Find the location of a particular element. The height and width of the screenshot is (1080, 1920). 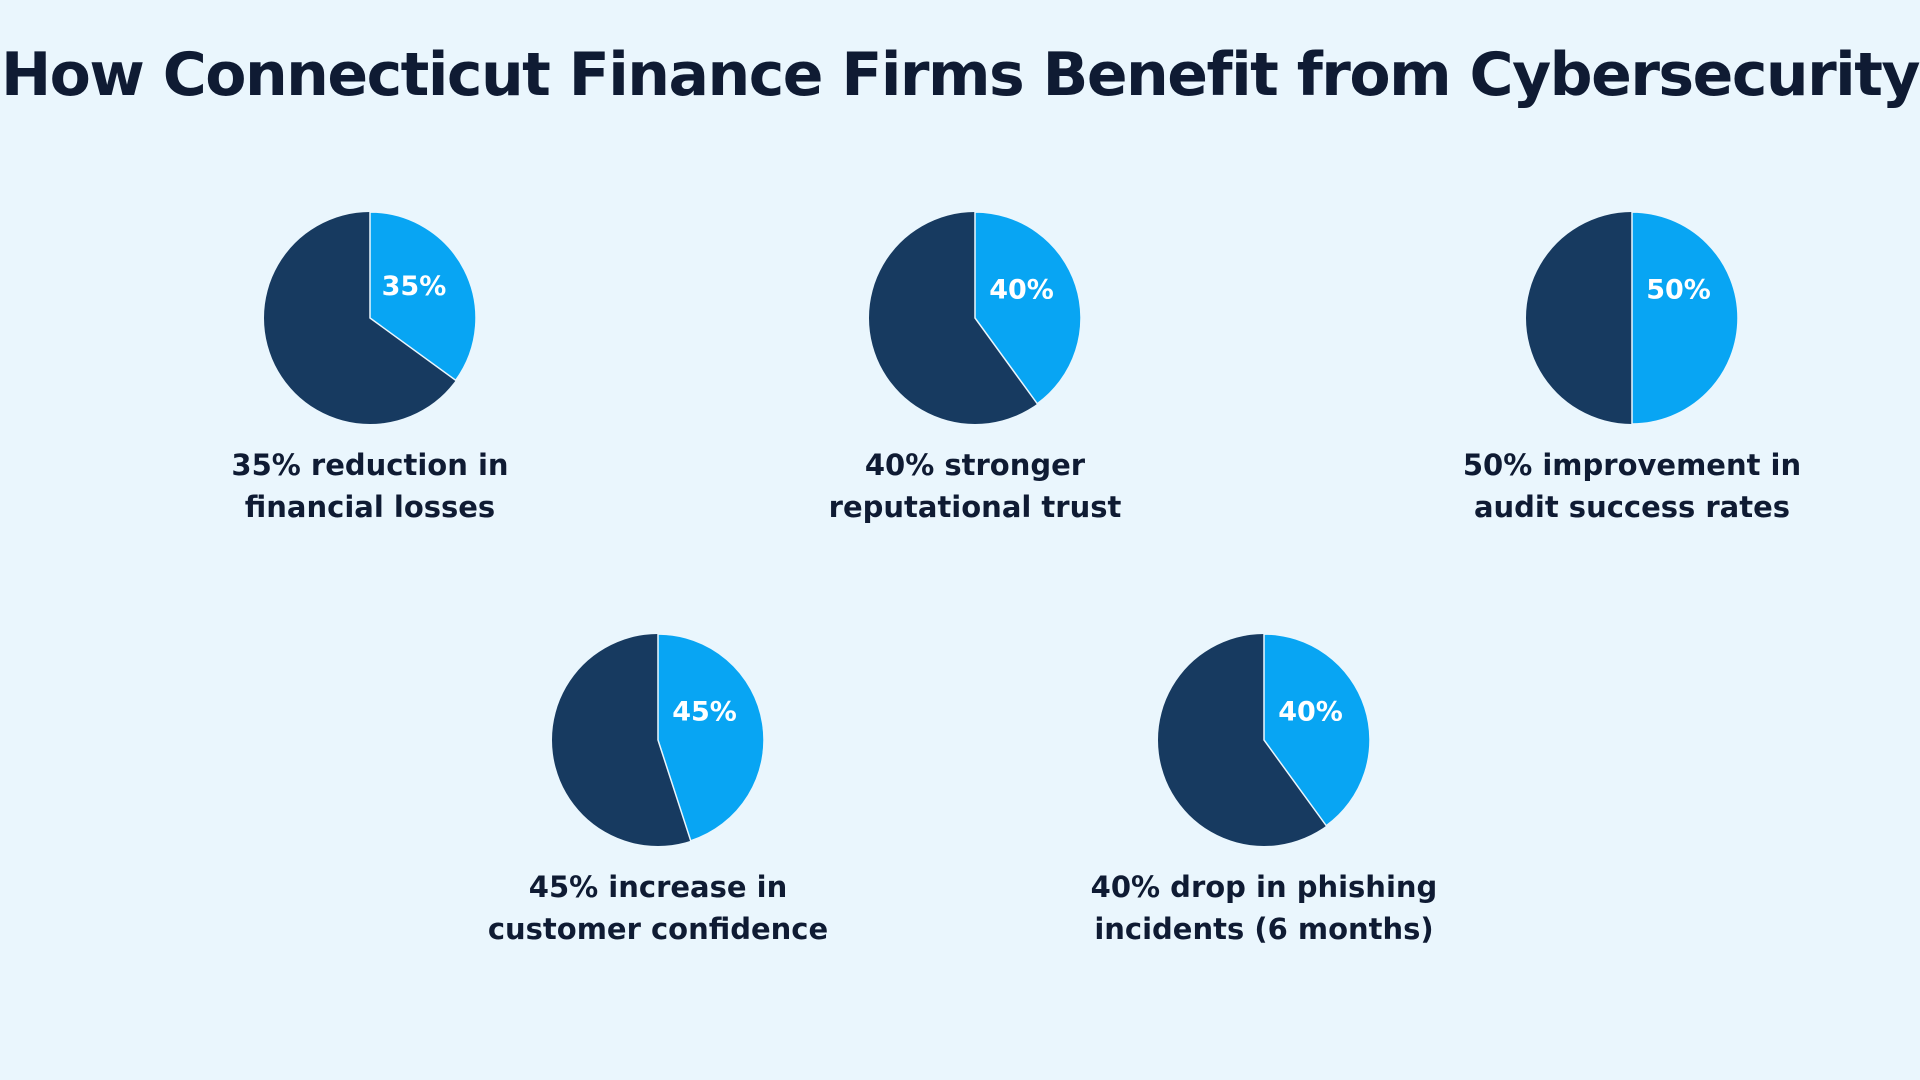

stat-caption-line-1: 40% drop in phishing is located at coordinates (1264, 887).